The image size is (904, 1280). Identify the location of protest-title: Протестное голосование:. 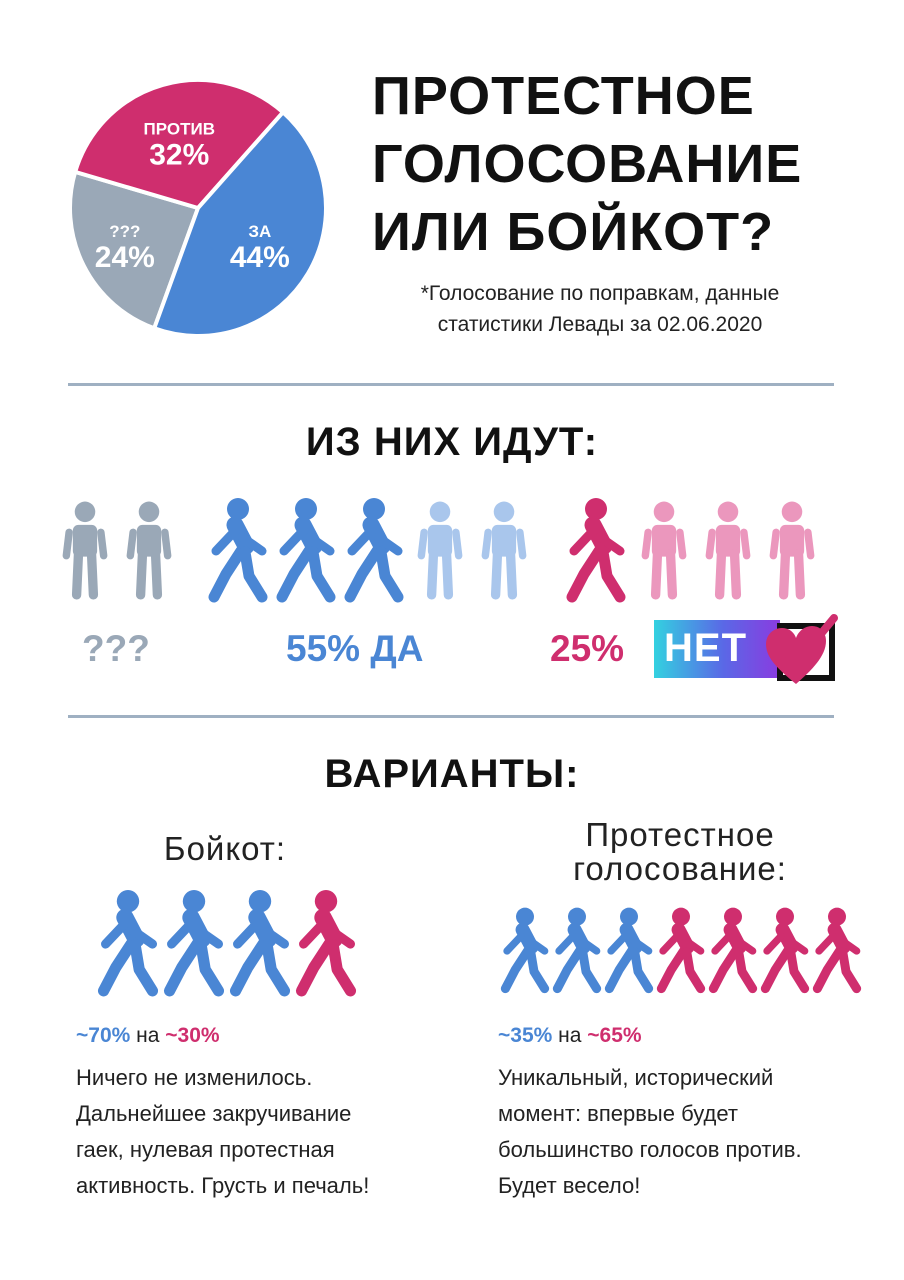
(680, 852).